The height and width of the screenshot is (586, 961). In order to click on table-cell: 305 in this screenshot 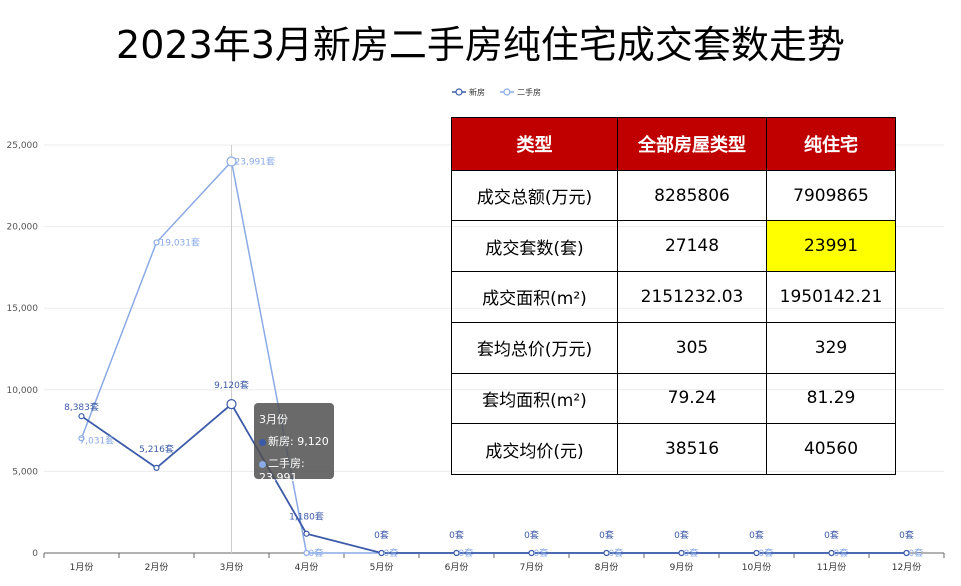, I will do `click(692, 347)`.